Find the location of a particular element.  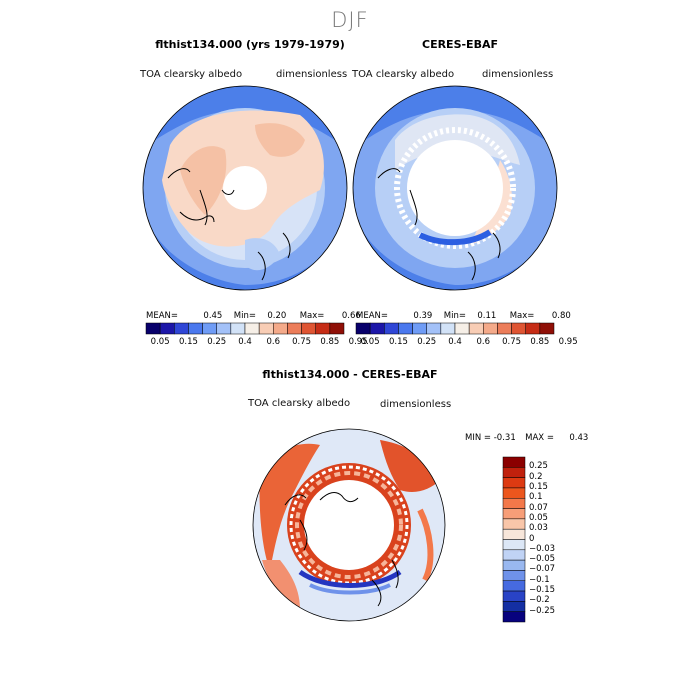

colorbar-obs-tick-label: 0.15 is located at coordinates (398, 342).